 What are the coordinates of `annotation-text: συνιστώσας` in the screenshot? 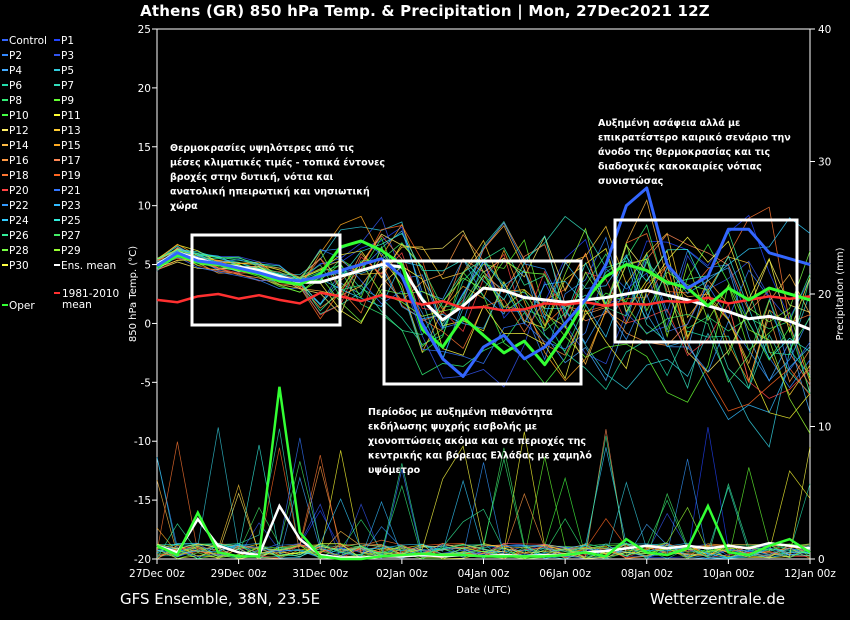 It's located at (630, 181).